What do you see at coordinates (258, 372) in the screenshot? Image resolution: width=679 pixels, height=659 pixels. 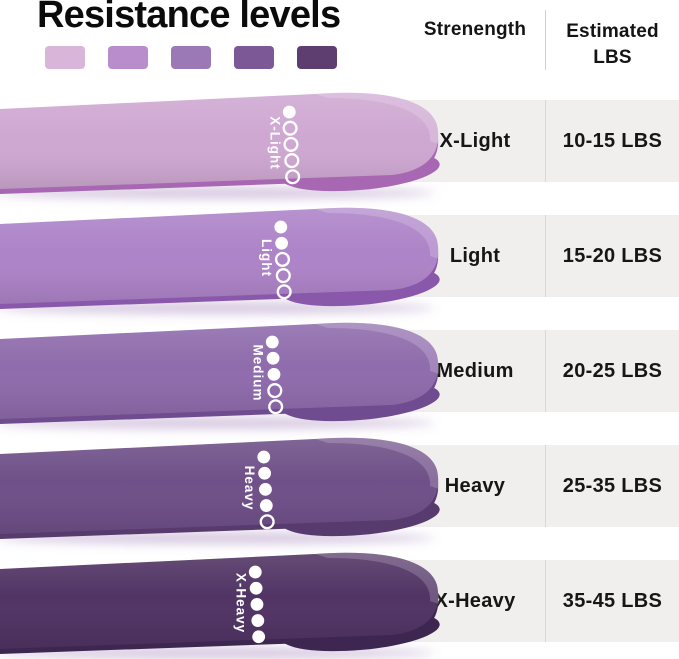 I see `band-label: Medium` at bounding box center [258, 372].